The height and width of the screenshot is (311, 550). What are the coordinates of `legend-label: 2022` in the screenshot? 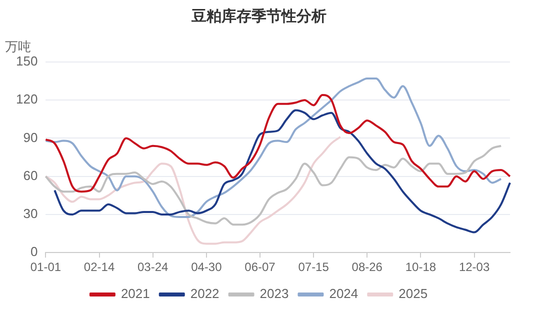 It's located at (205, 294).